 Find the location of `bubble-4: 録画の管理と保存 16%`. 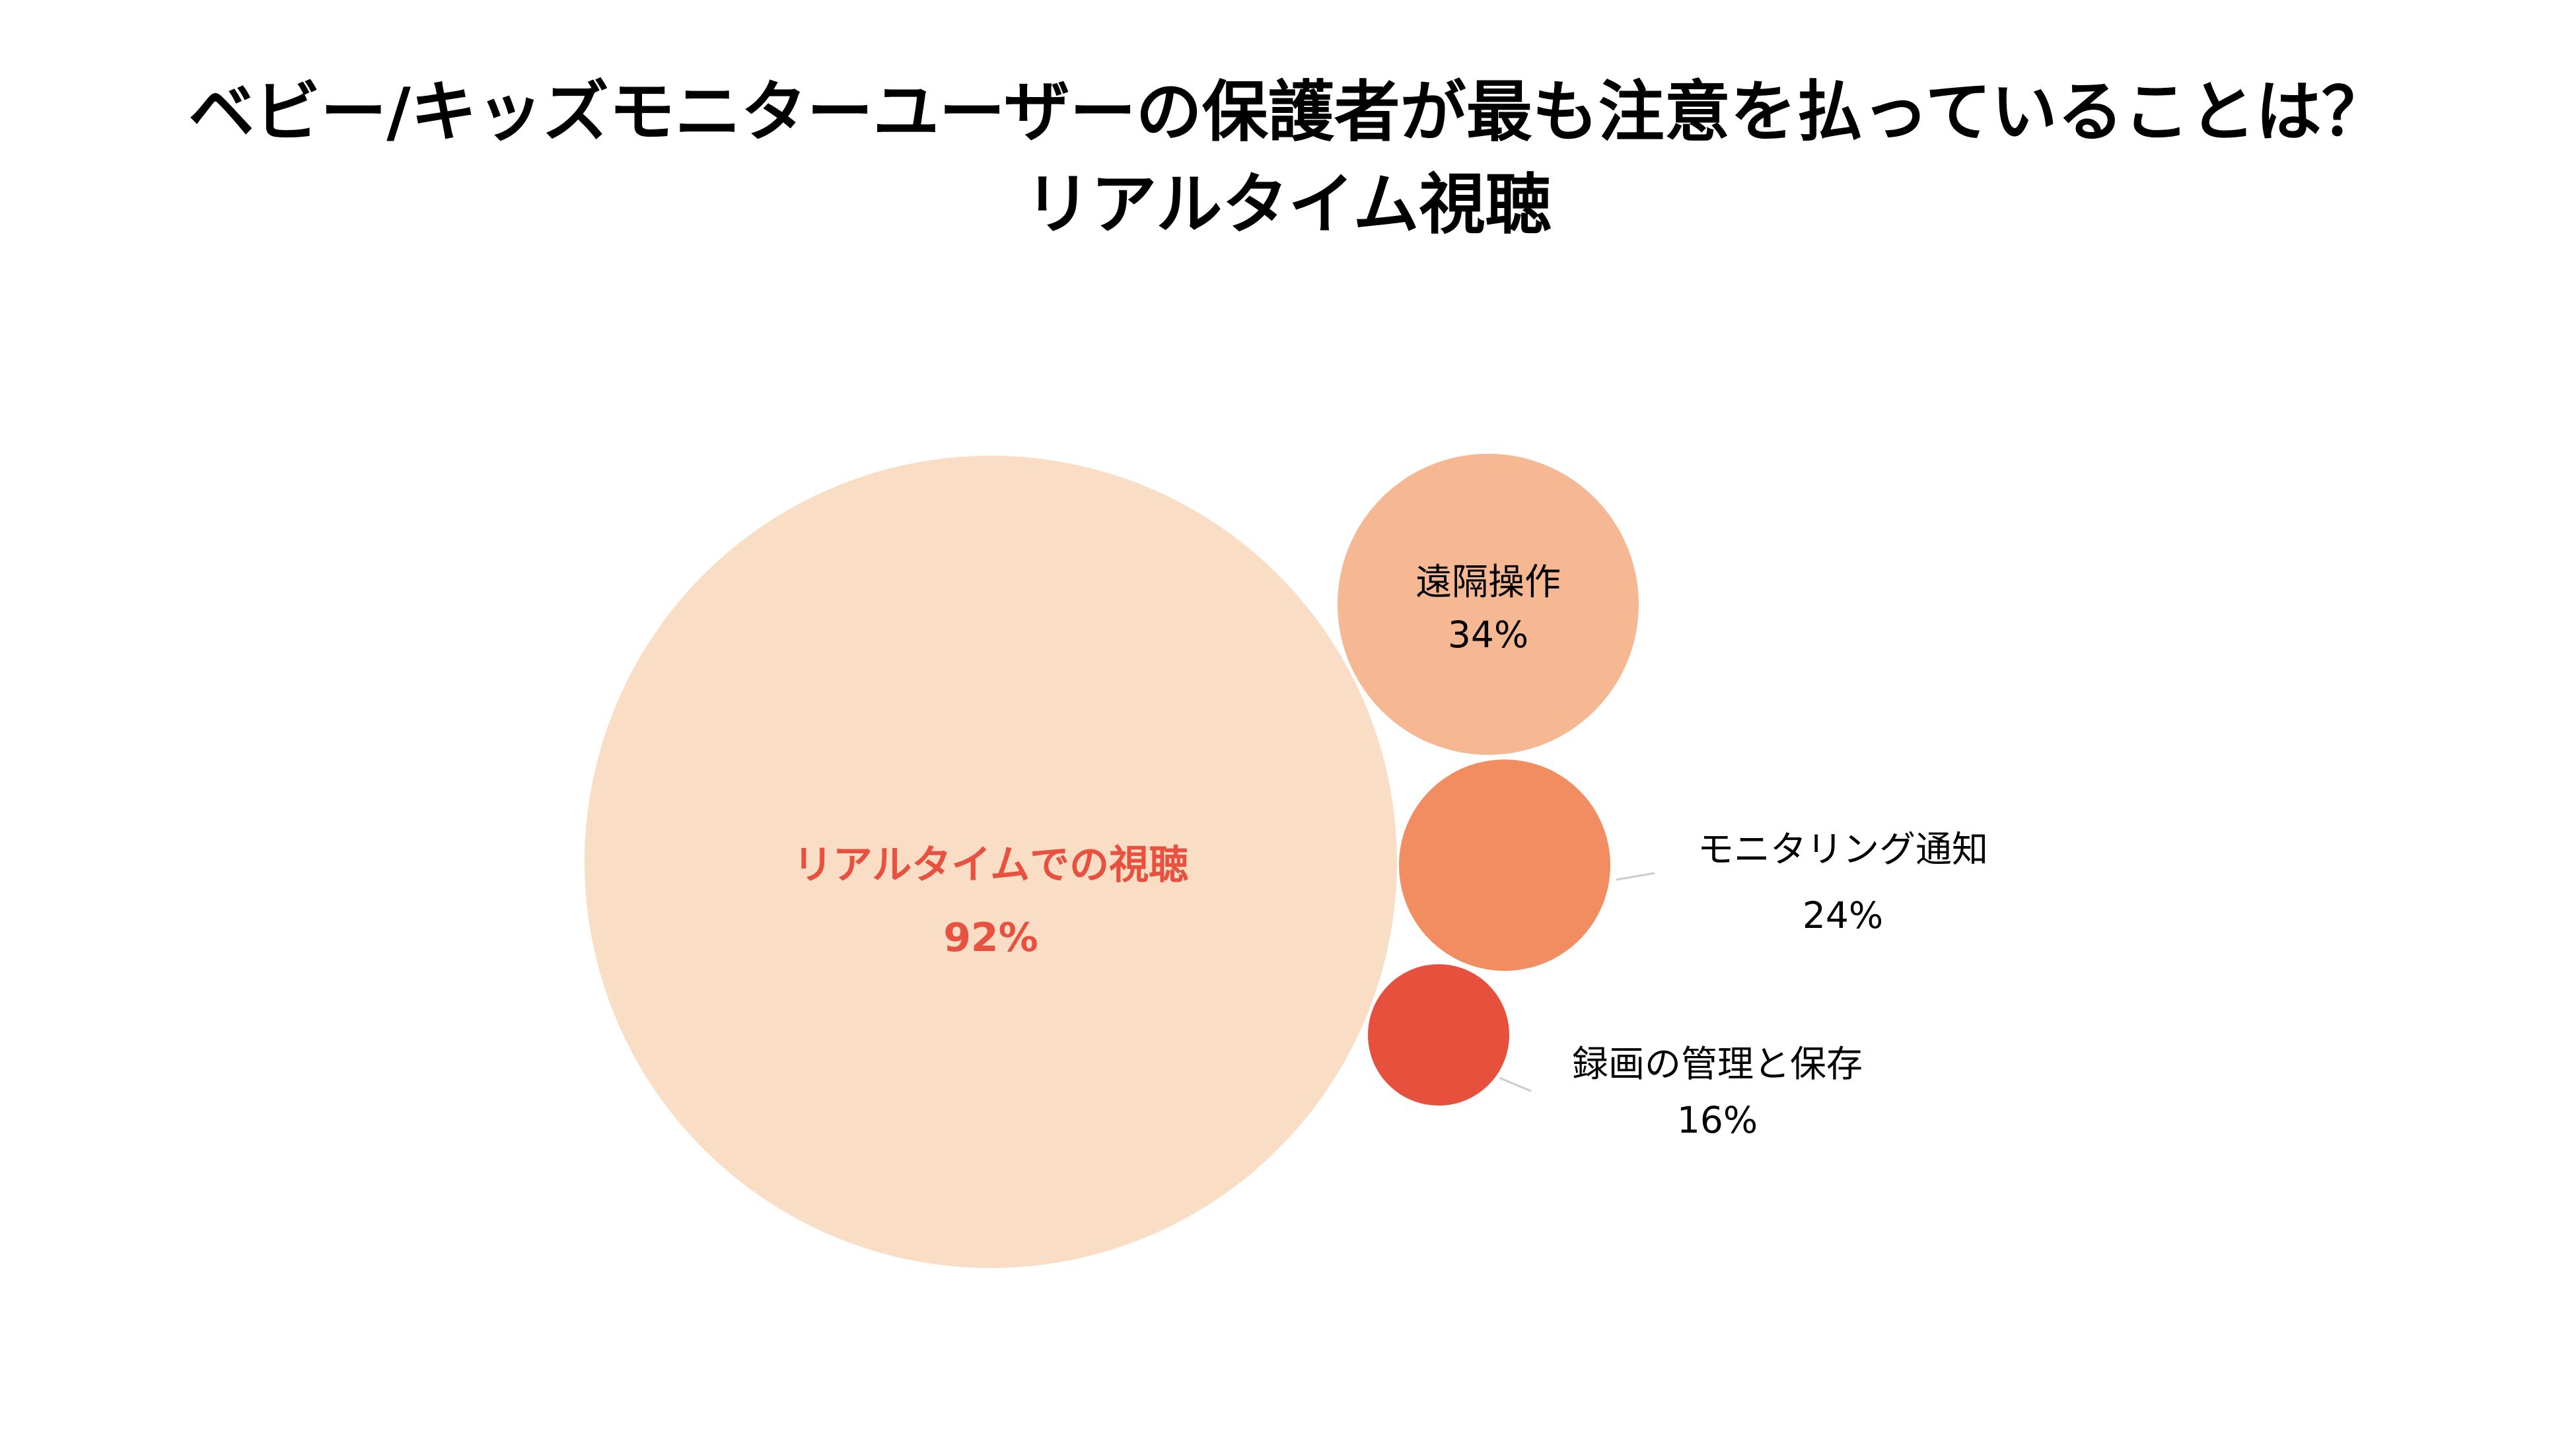

bubble-4: 録画の管理と保存 16% is located at coordinates (1616, 1053).